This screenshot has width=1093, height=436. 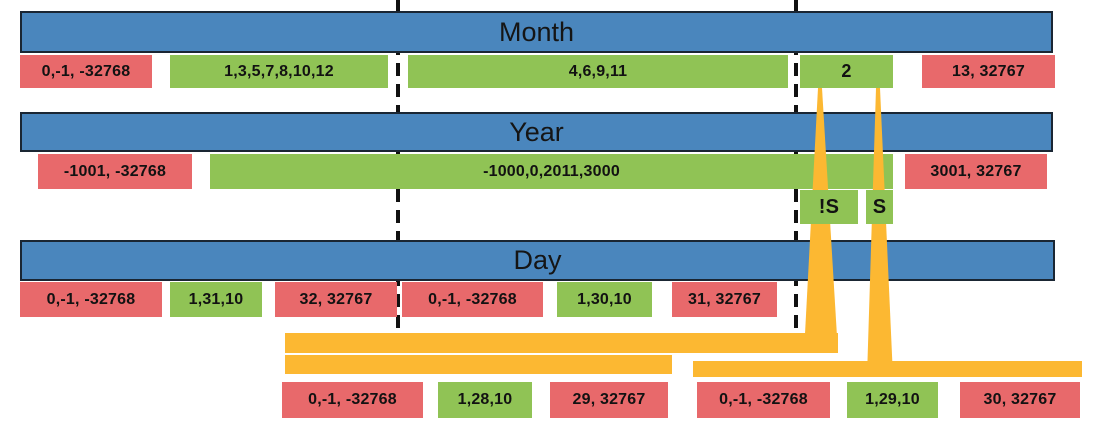 What do you see at coordinates (887, 369) in the screenshot?
I see `leap-rail` at bounding box center [887, 369].